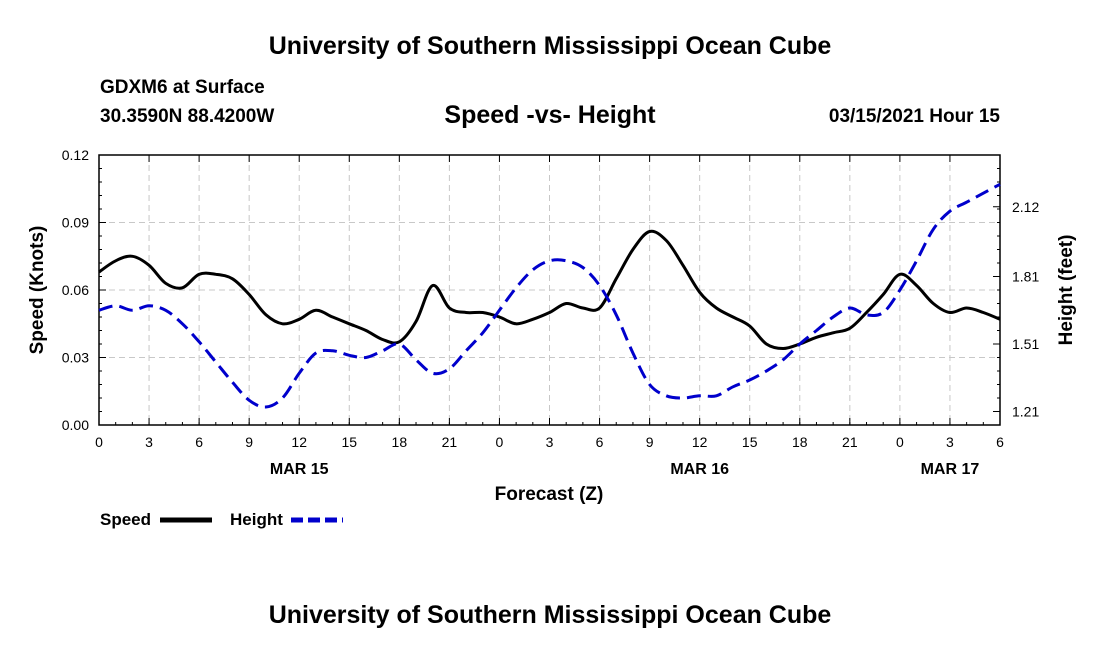  Describe the element at coordinates (549, 494) in the screenshot. I see `x-axis-label: Forecast (Z)` at that location.